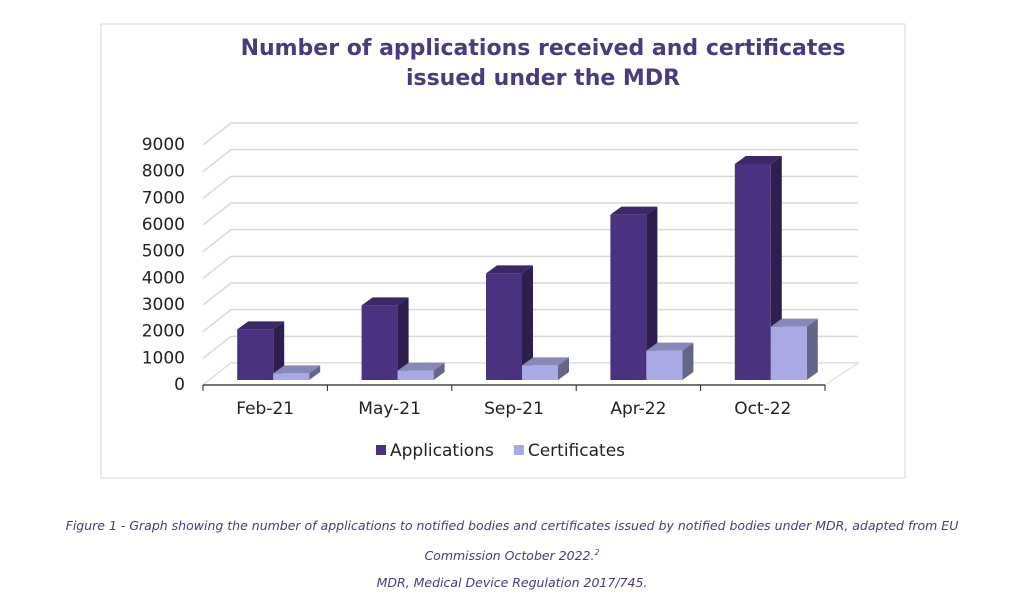 This screenshot has width=1024, height=599. Describe the element at coordinates (163, 358) in the screenshot. I see `y-tick-label: 1000` at that location.